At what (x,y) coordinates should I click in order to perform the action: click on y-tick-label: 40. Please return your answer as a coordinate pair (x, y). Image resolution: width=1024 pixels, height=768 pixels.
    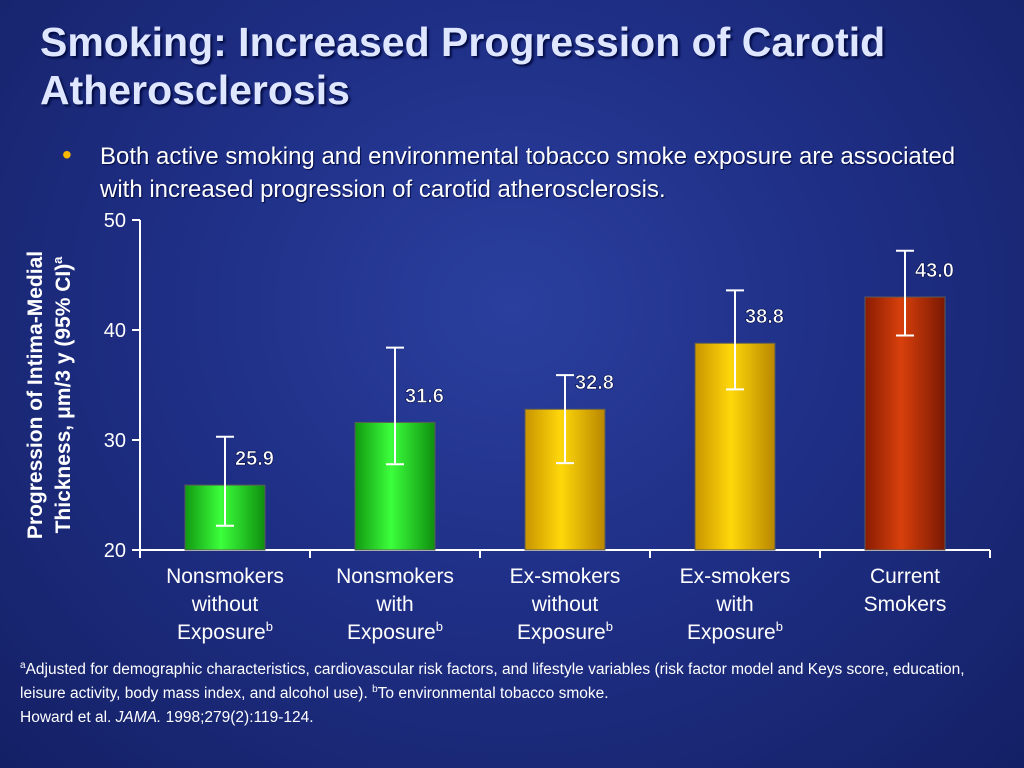
    Looking at the image, I should click on (115, 331).